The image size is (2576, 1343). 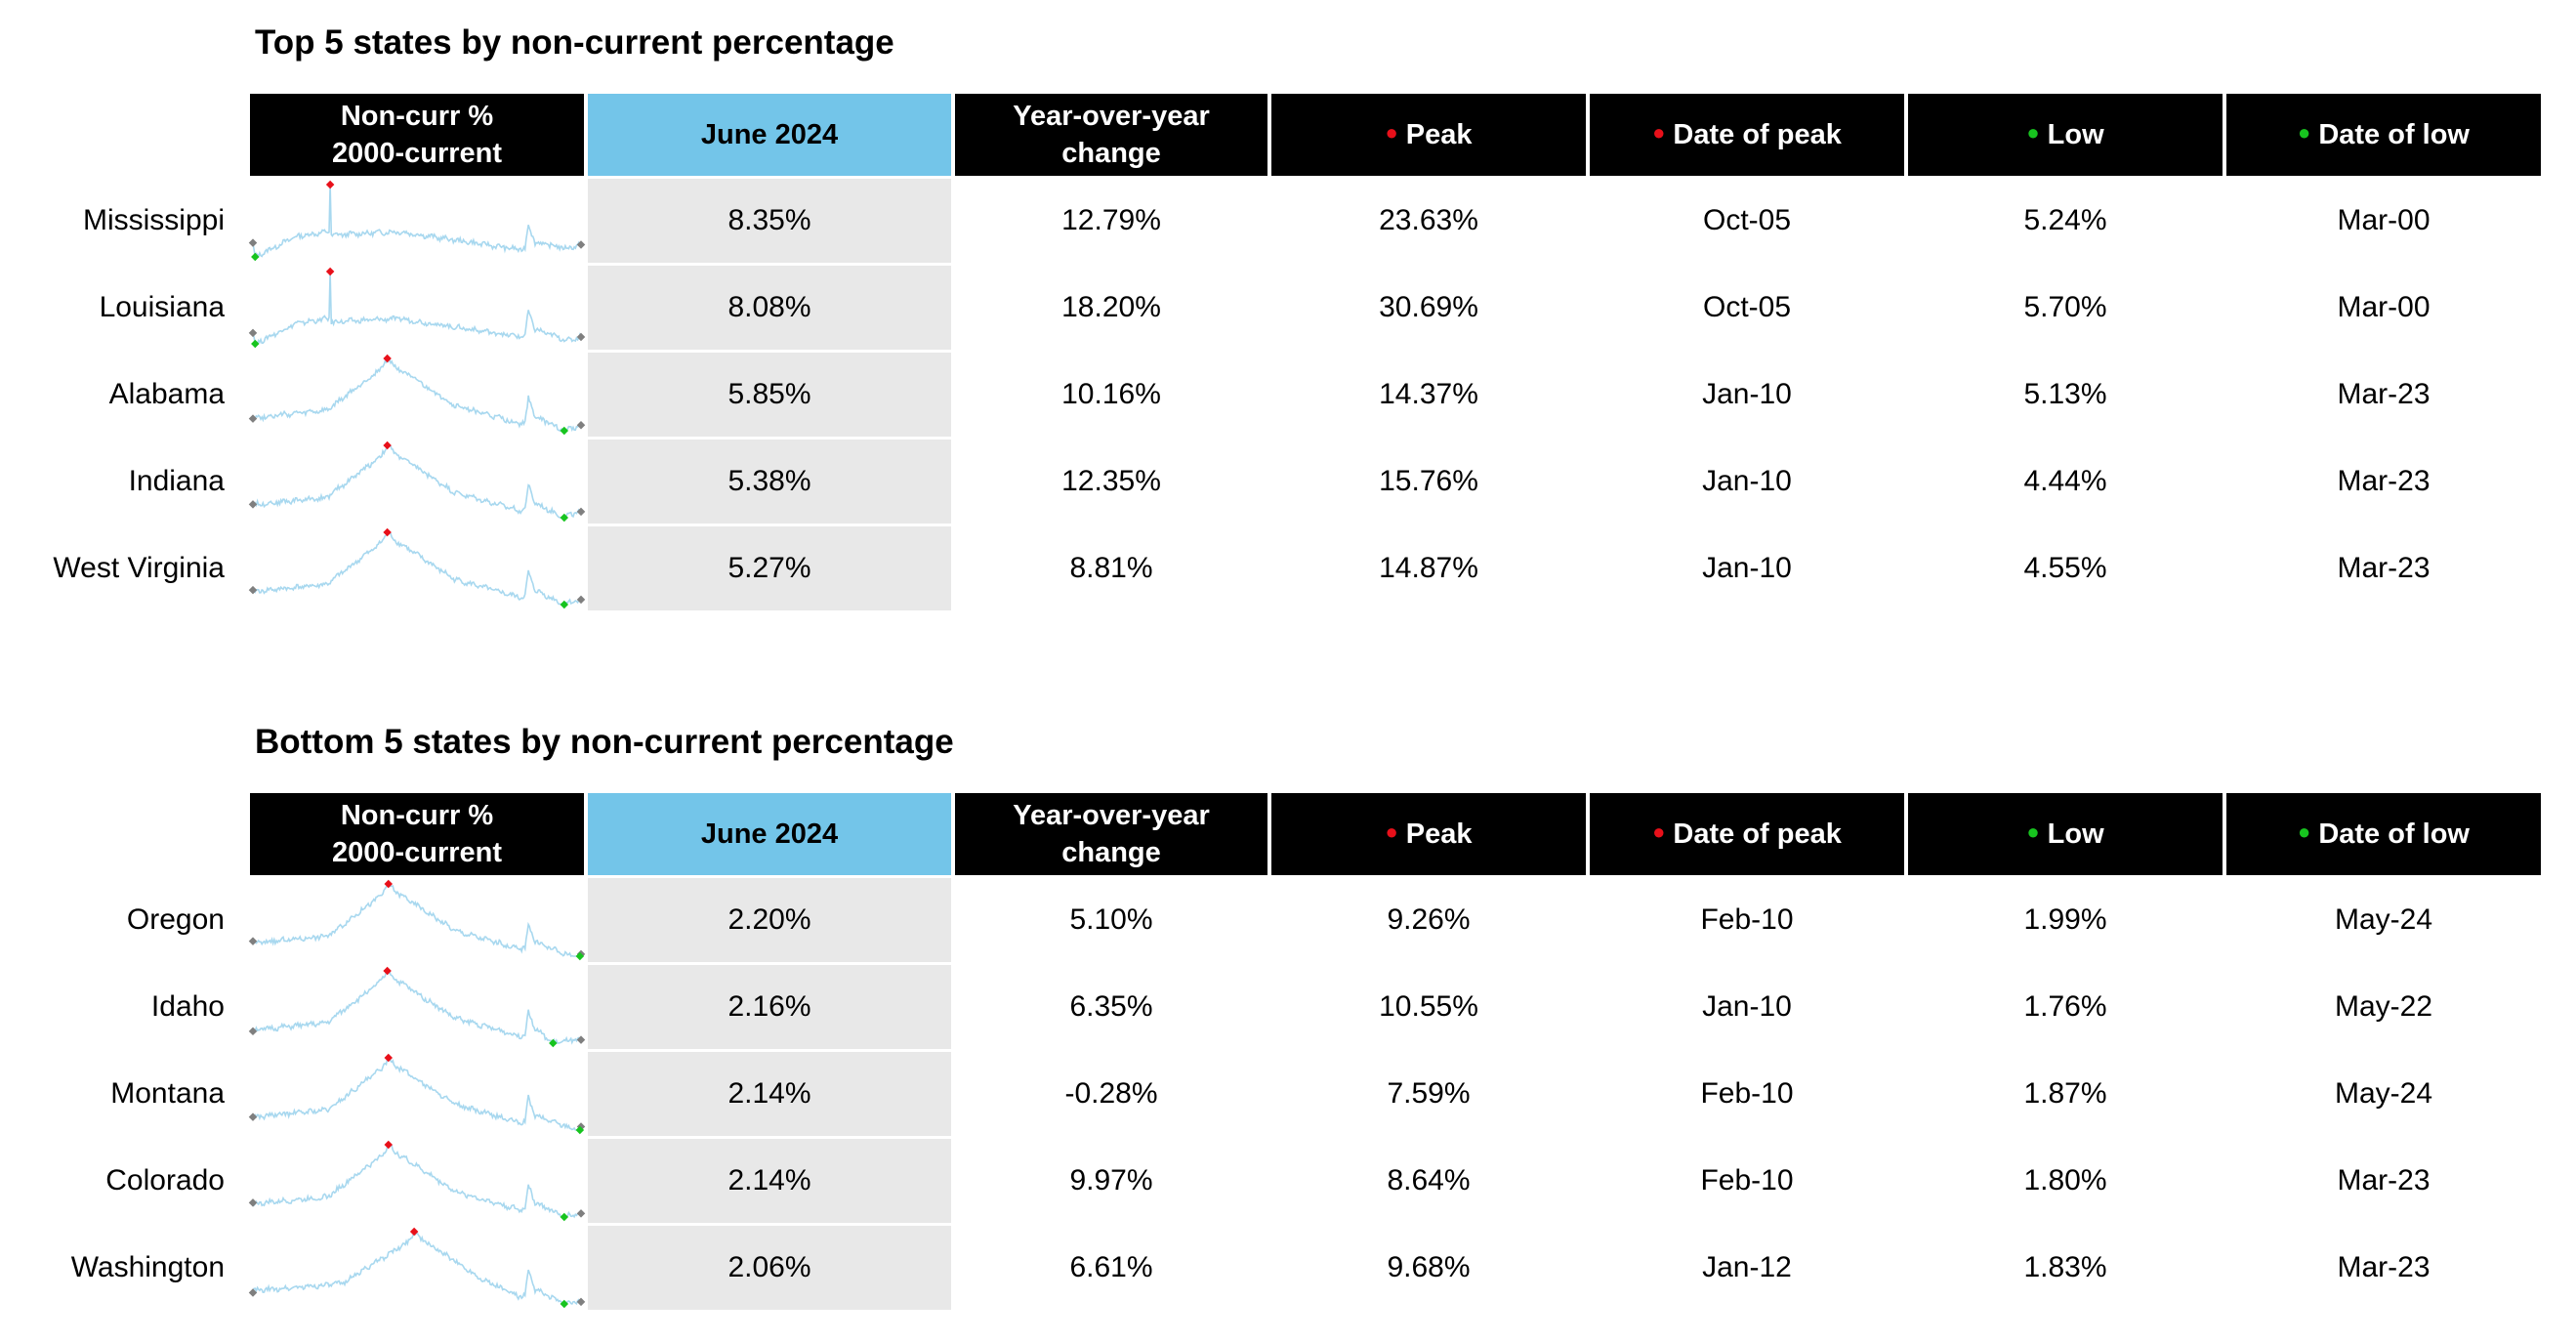 I want to click on header-june-2024-label: June 2024, so click(x=769, y=135).